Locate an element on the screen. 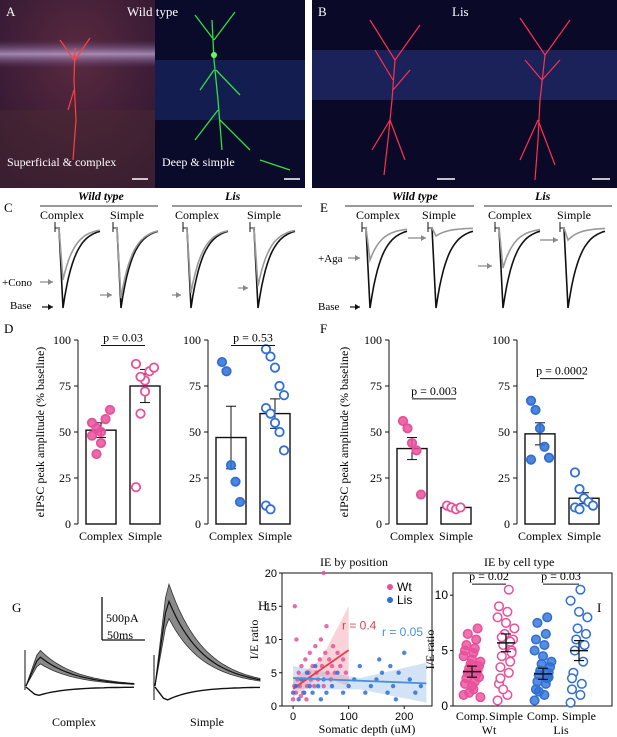 The height and width of the screenshot is (737, 617). panel-b: B Lis is located at coordinates (464, 94).